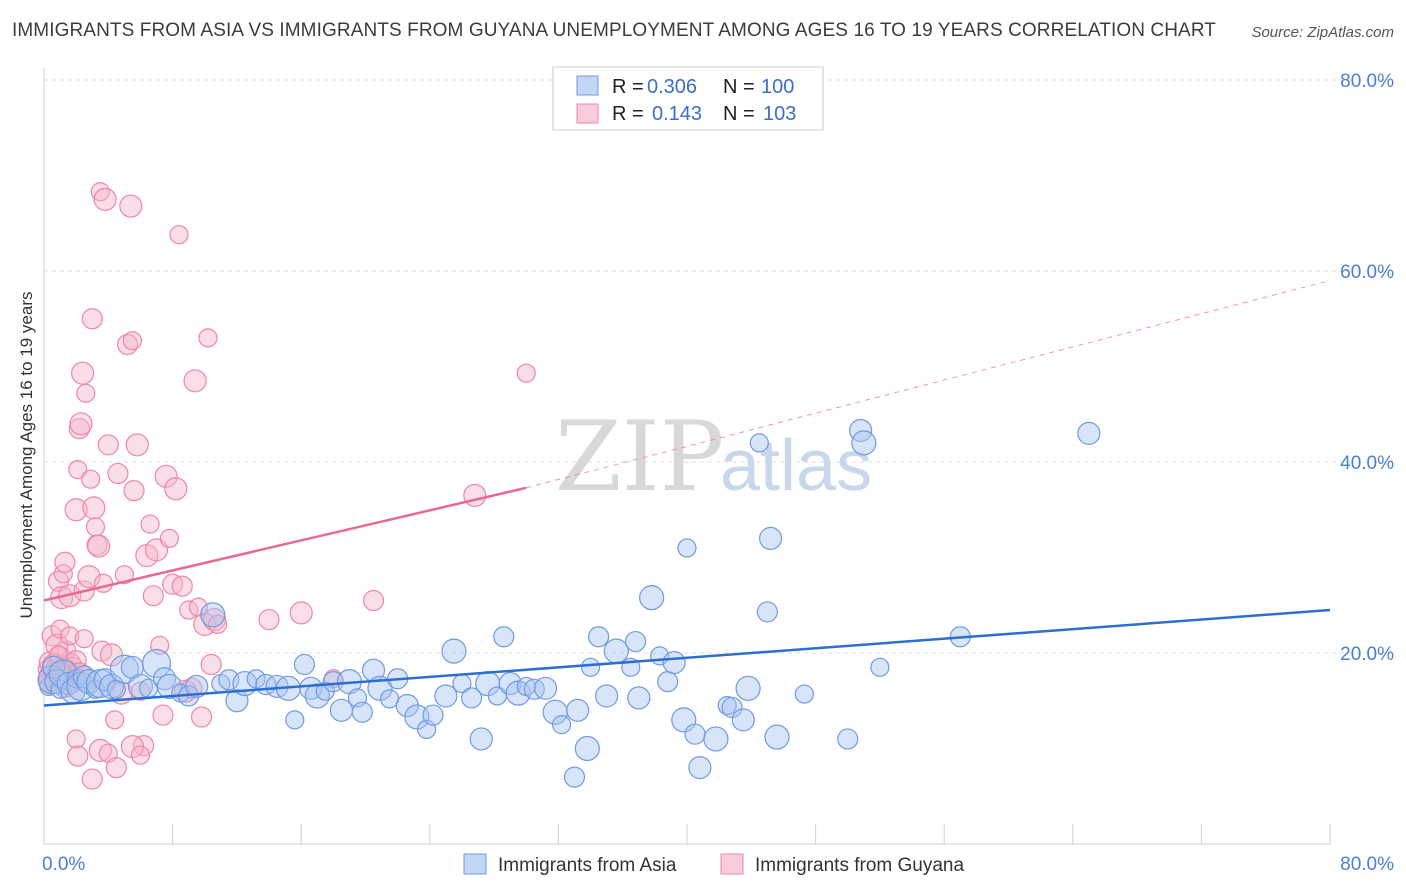  I want to click on x-tick-label: 0.0%, so click(63, 864).